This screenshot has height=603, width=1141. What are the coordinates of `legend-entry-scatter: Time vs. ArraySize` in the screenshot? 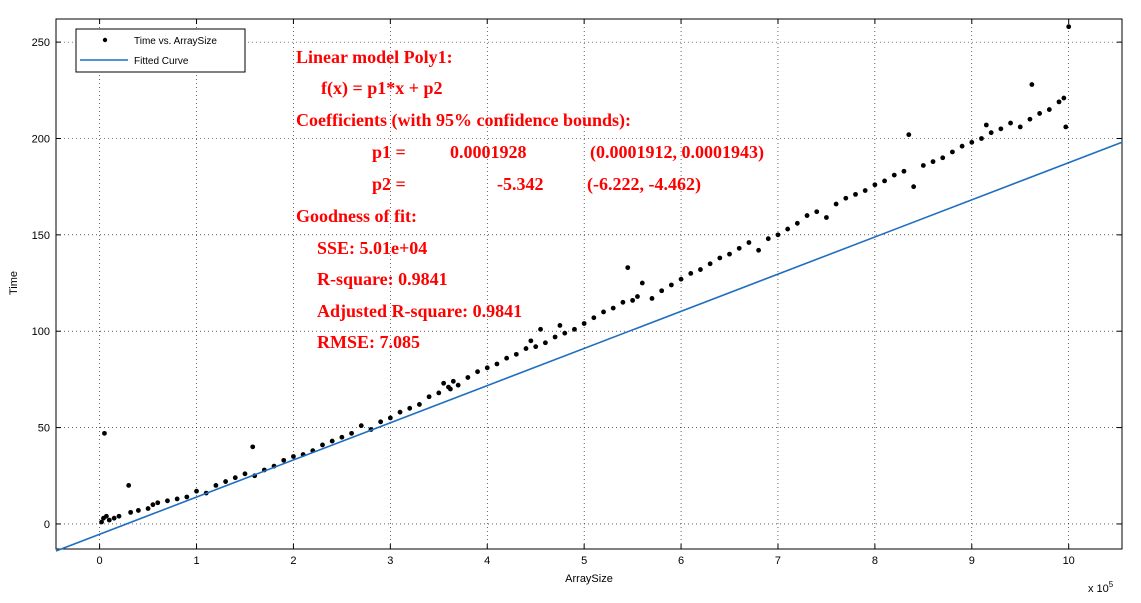 It's located at (175, 41).